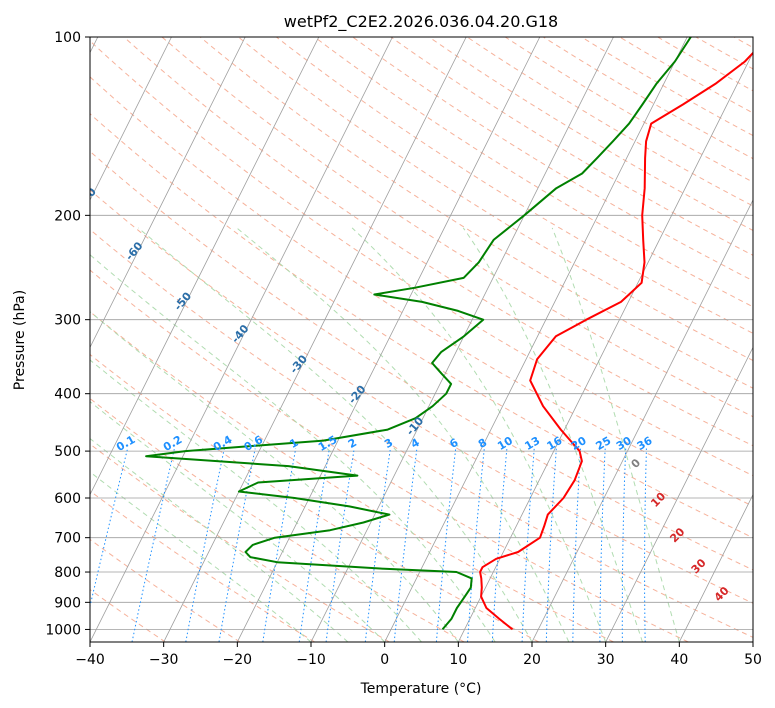 This screenshot has width=775, height=708. What do you see at coordinates (458, 660) in the screenshot?
I see `x-tick-label: 10` at bounding box center [458, 660].